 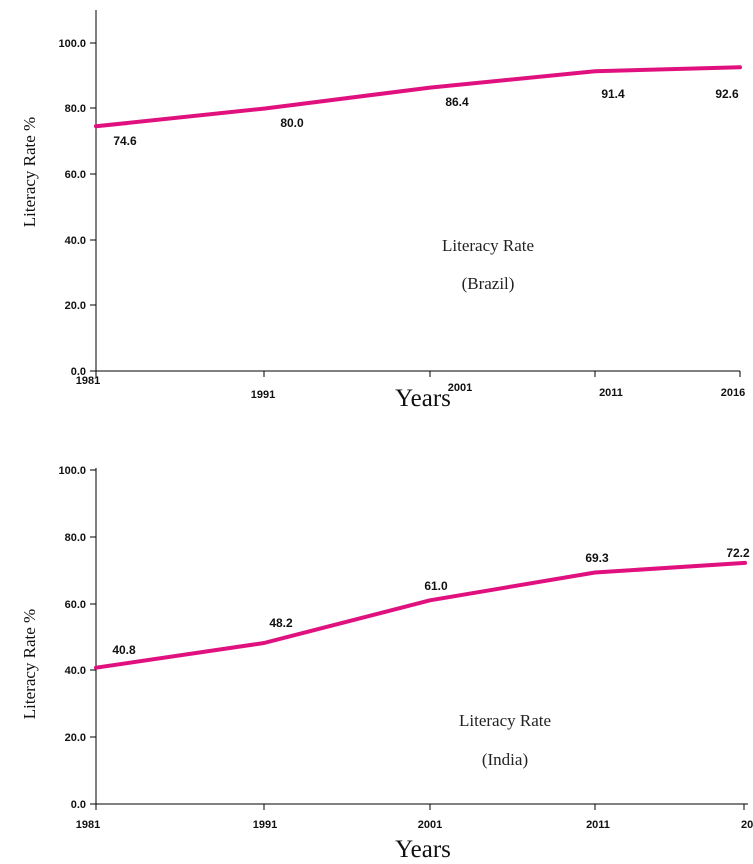 I want to click on x-tick-label: 20, so click(x=747, y=825).